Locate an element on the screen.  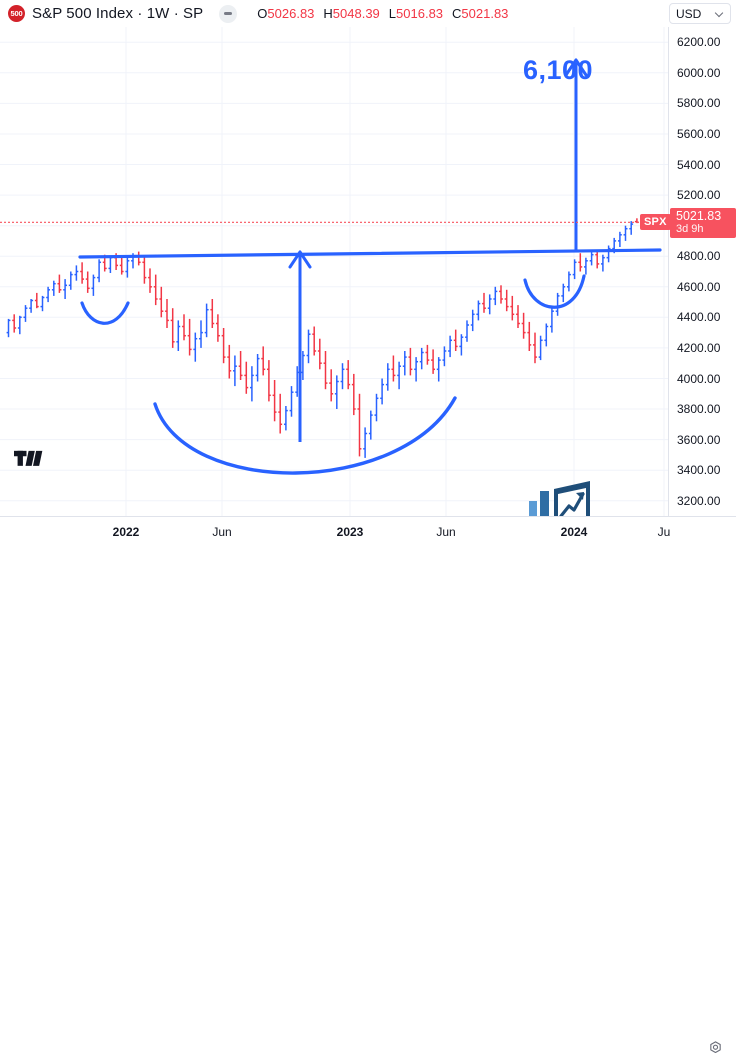
currency-selector: USD is located at coordinates (700, 13).